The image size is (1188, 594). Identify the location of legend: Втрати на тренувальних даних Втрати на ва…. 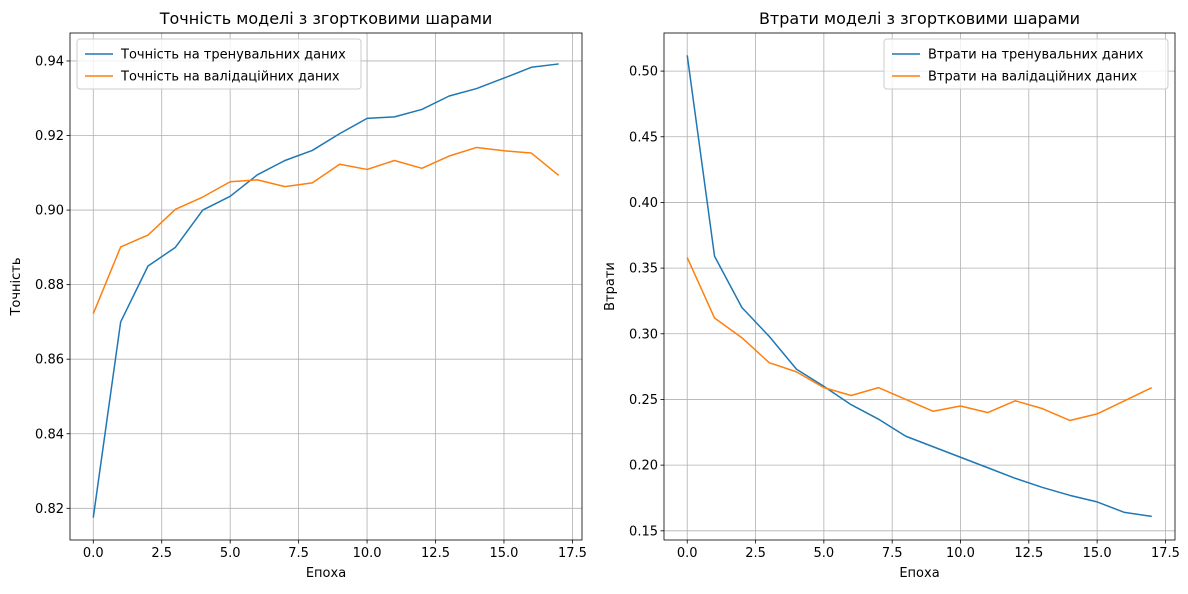
(1026, 64).